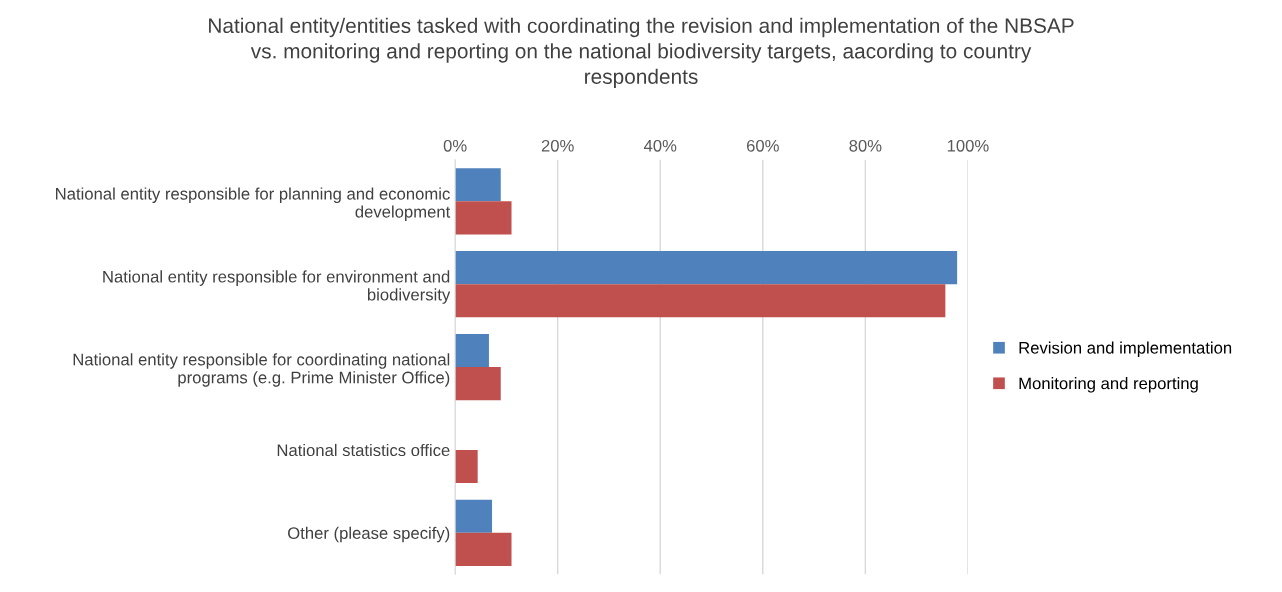 Image resolution: width=1282 pixels, height=592 pixels. Describe the element at coordinates (363, 450) in the screenshot. I see `y-tick-label: National statistics office` at that location.